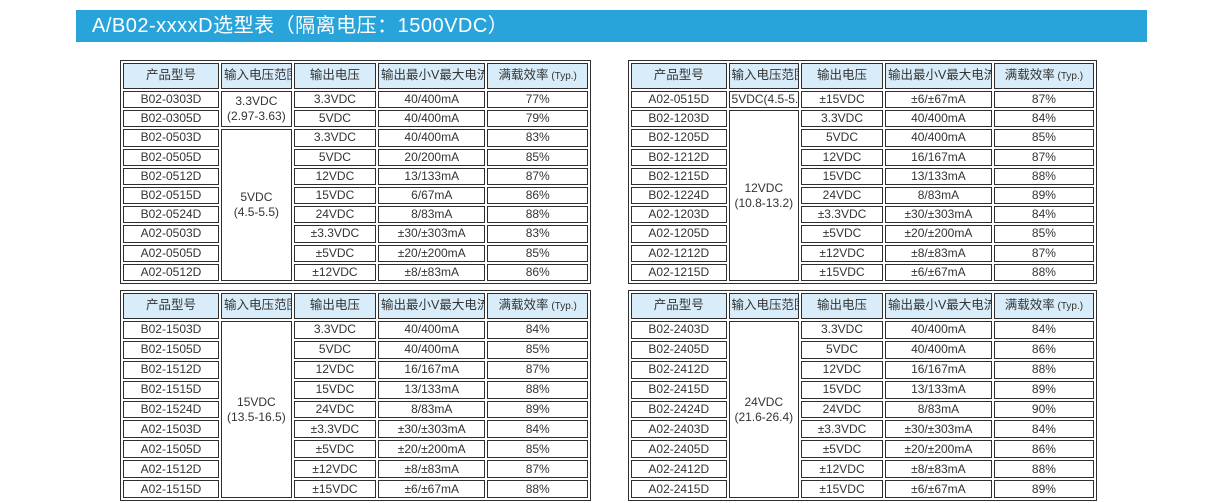 The width and height of the screenshot is (1212, 503). What do you see at coordinates (171, 119) in the screenshot?
I see `cell-model: B02-0305D` at bounding box center [171, 119].